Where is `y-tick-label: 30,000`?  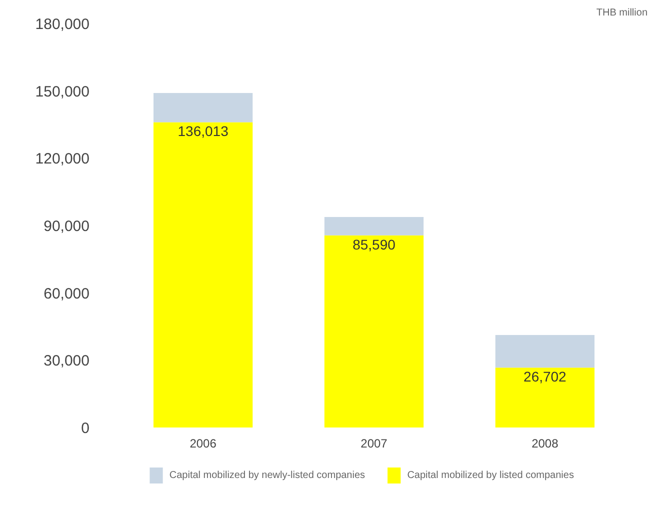
y-tick-label: 30,000 is located at coordinates (67, 361).